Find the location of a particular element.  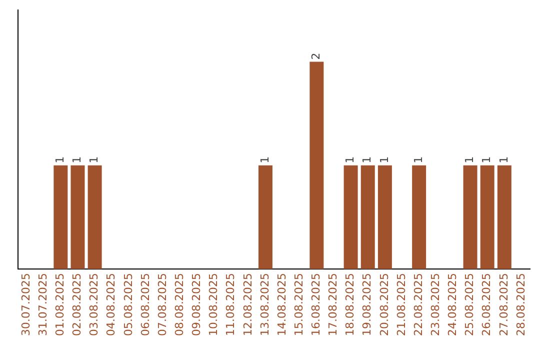

x-tick-label: 12.08.2025 is located at coordinates (247, 304).